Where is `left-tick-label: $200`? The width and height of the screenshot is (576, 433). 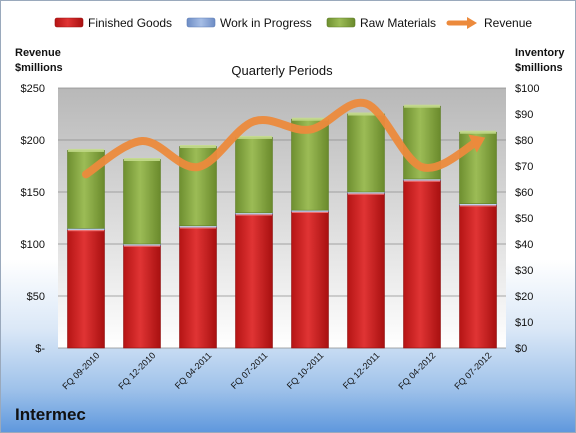
left-tick-label: $200 is located at coordinates (33, 141).